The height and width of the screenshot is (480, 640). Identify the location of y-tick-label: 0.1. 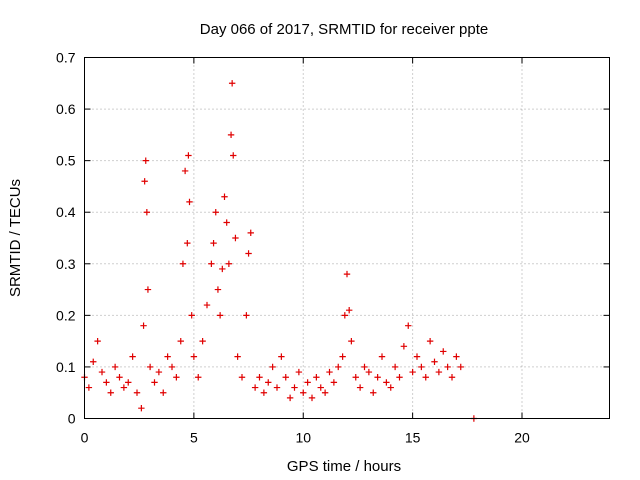
(66, 367).